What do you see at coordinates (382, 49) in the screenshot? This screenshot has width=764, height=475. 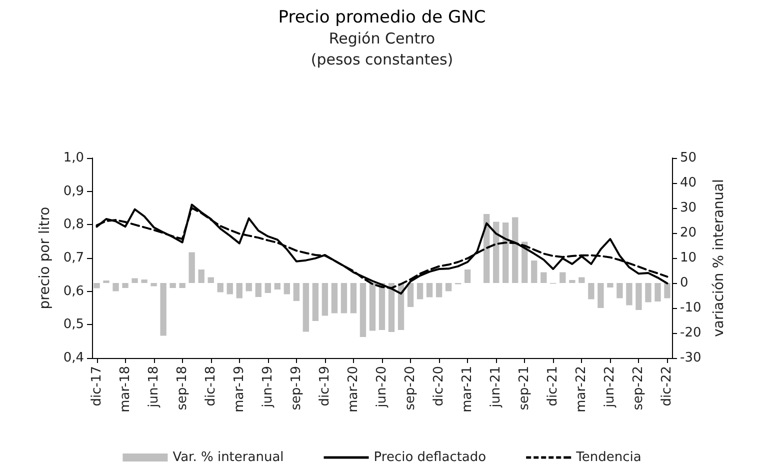 I see `chart-subtitle: Región Centro (pesos constantes)` at bounding box center [382, 49].